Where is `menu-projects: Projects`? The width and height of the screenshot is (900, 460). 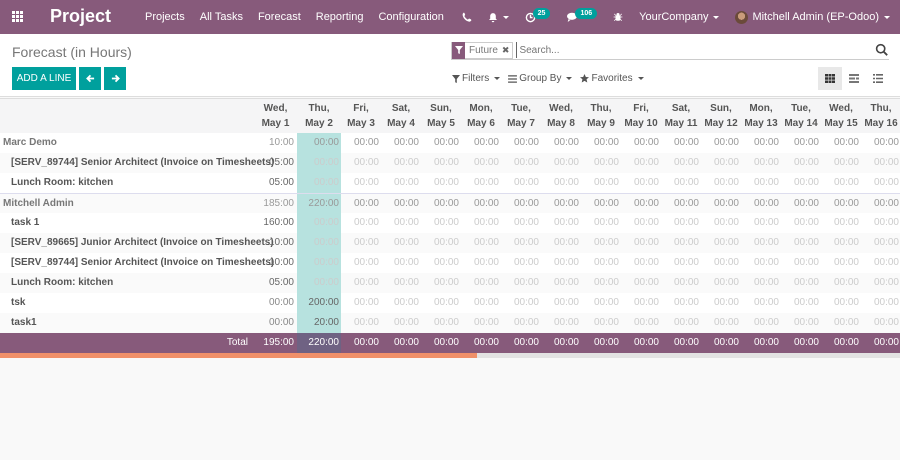
menu-projects: Projects is located at coordinates (165, 17).